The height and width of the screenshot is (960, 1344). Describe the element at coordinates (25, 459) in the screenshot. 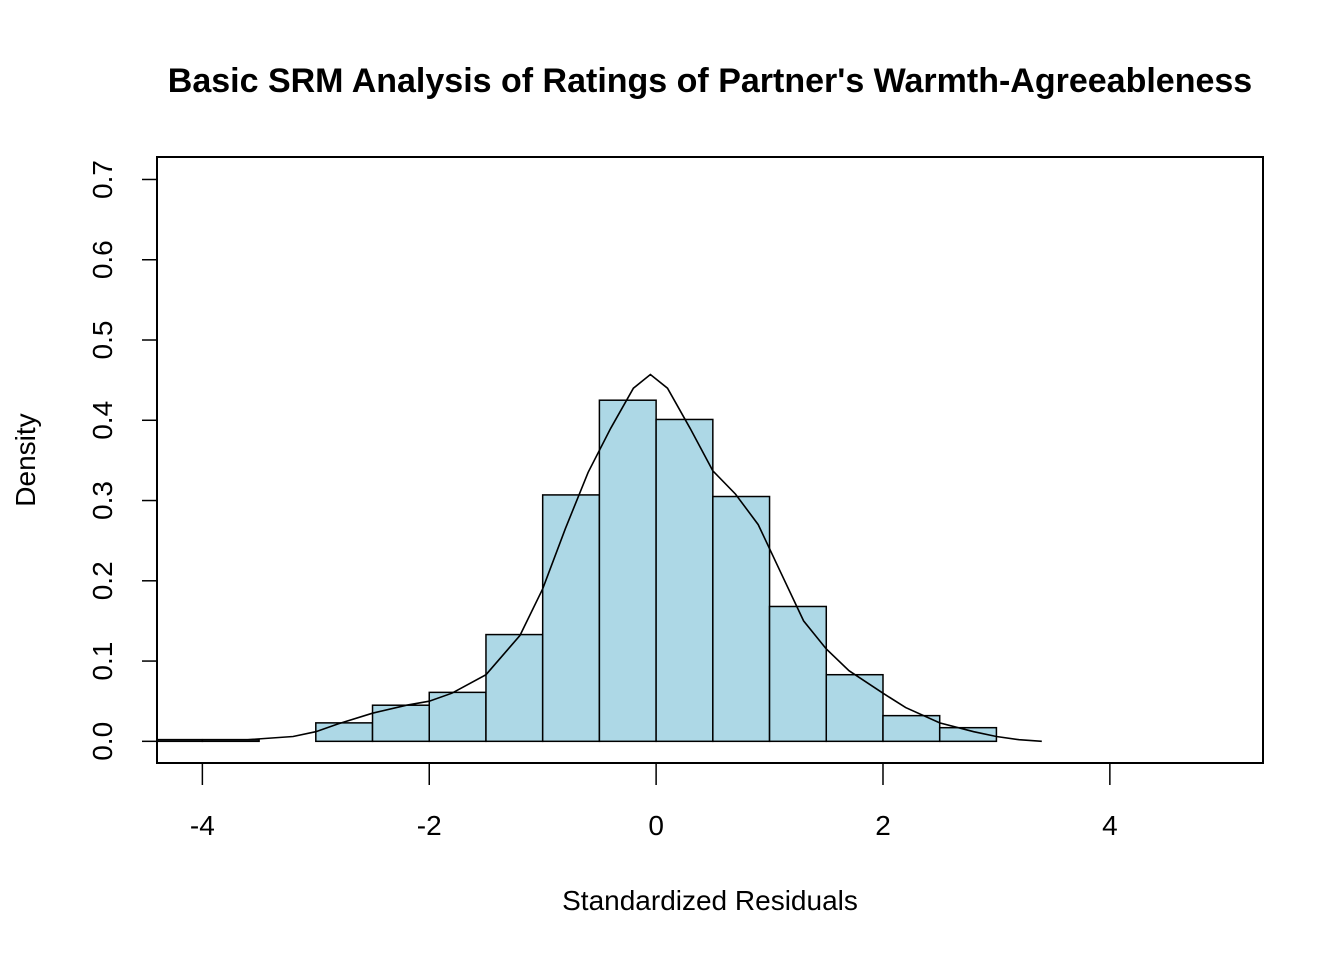

I see `y-axis-label: Density` at that location.